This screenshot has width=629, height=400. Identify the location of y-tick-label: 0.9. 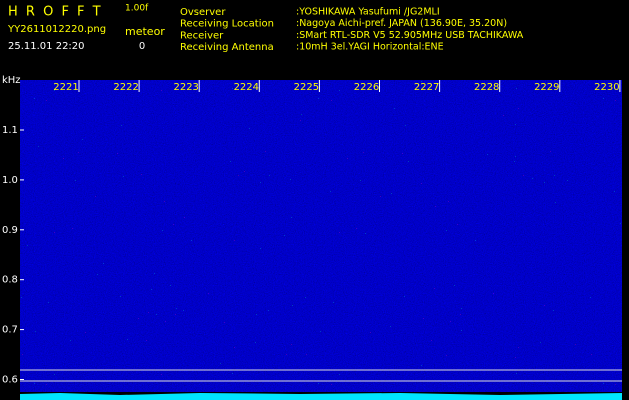
(10, 230).